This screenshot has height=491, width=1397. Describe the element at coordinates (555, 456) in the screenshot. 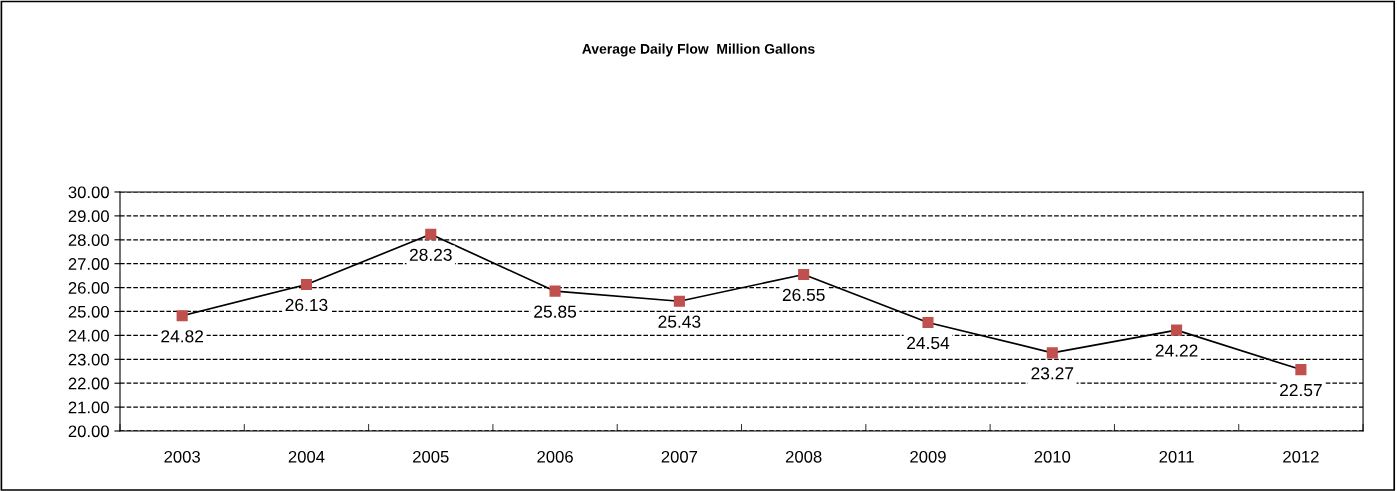

I see `x-tick-label: 2006` at that location.